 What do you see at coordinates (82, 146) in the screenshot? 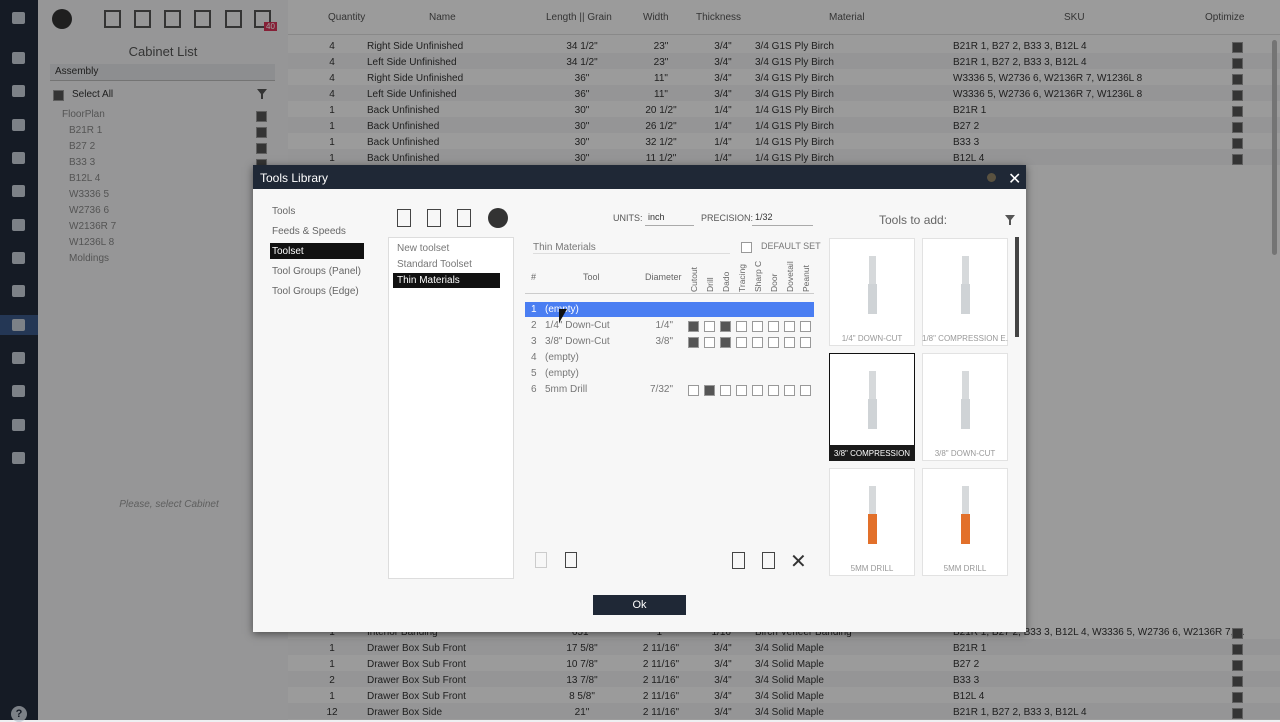
I see `tree-item: B27 2` at bounding box center [82, 146].